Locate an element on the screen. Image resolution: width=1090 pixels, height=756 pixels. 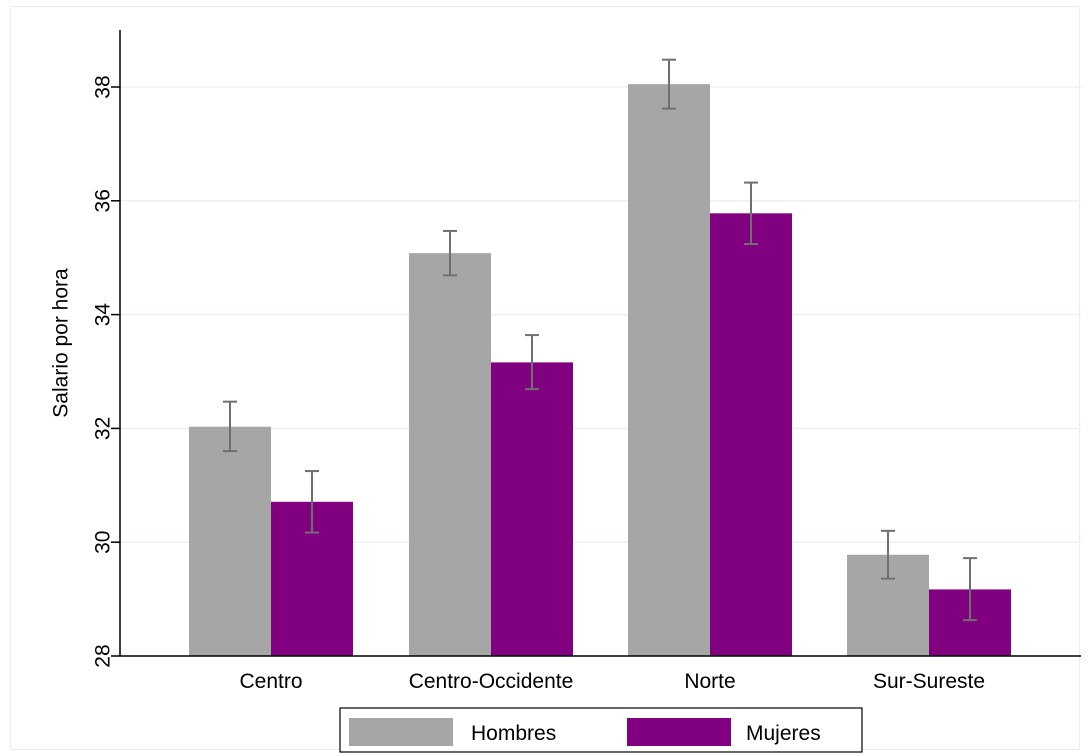
x-tick-label: Norte is located at coordinates (709, 681).